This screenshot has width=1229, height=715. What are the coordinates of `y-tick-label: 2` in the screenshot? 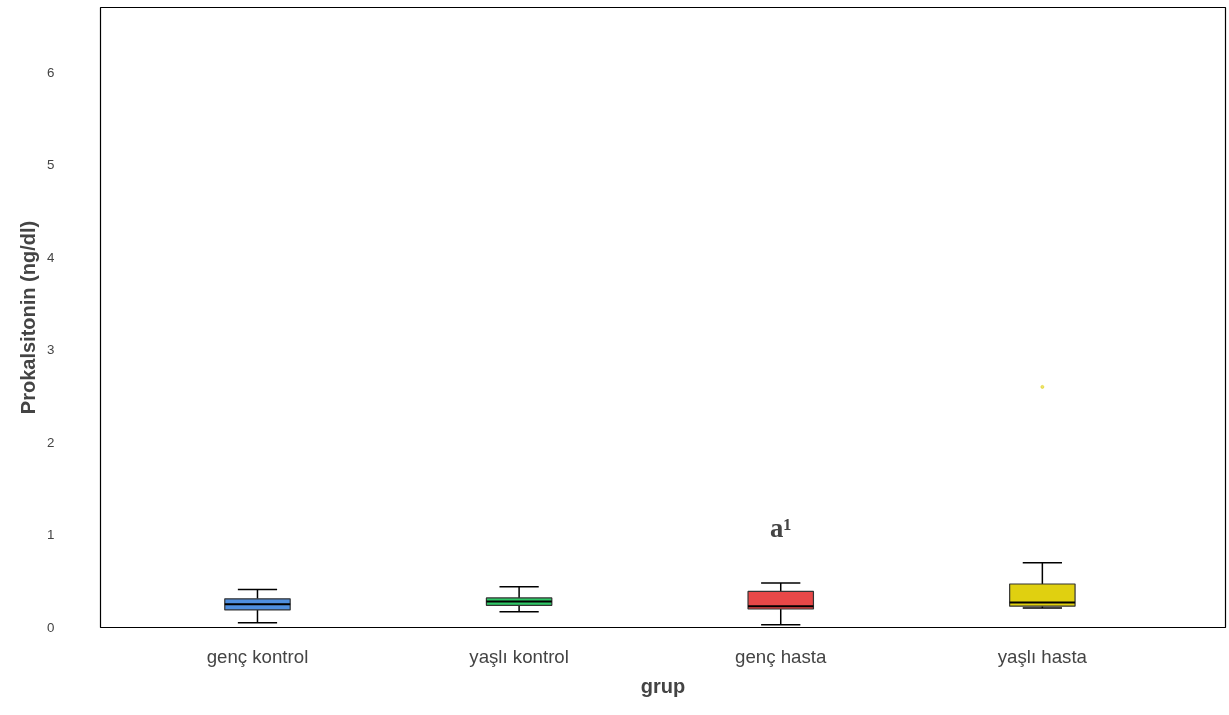 It's located at (51, 442).